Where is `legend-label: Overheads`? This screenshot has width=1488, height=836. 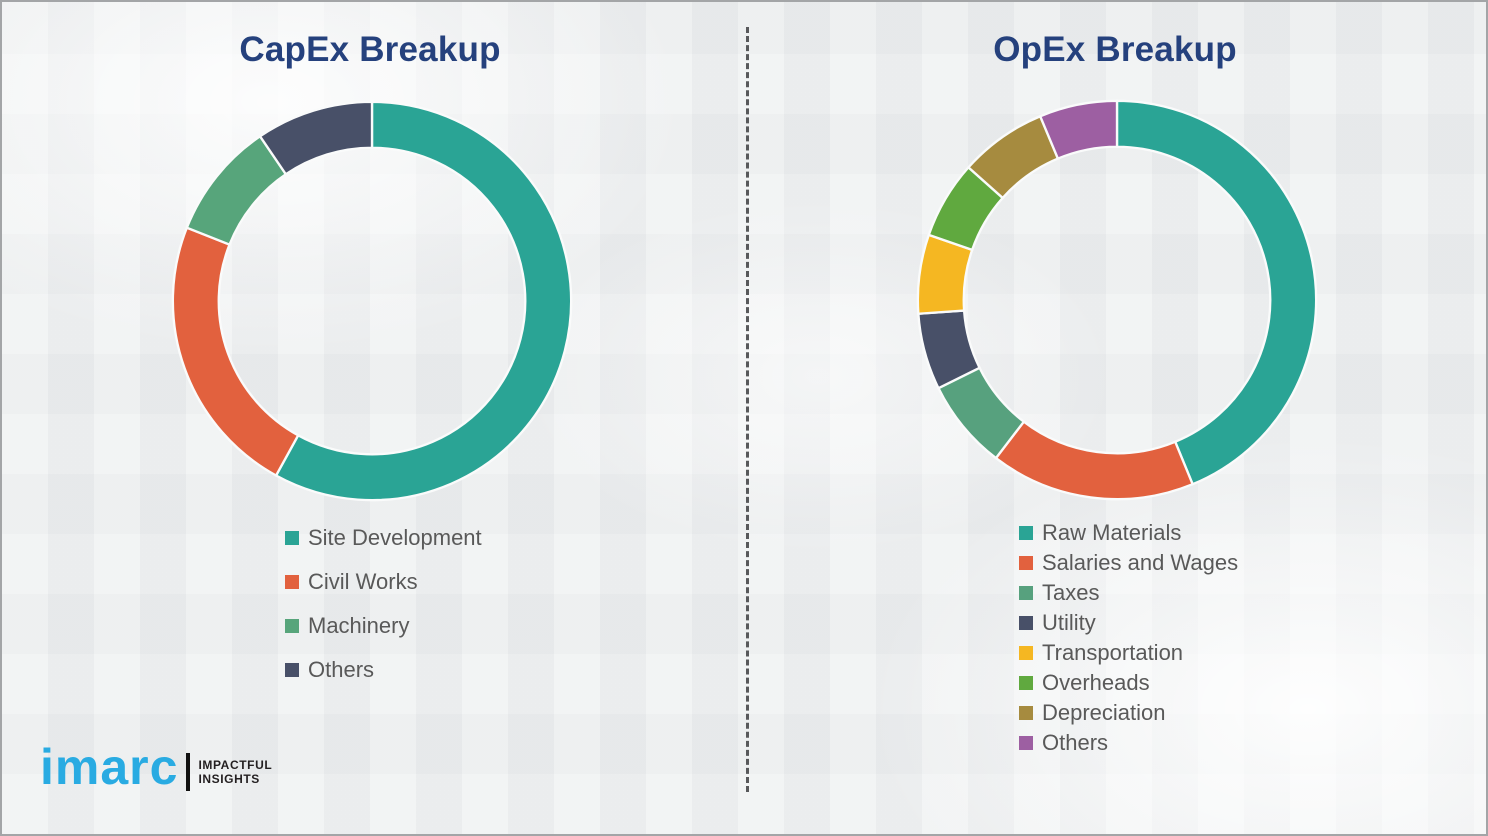 legend-label: Overheads is located at coordinates (1096, 682).